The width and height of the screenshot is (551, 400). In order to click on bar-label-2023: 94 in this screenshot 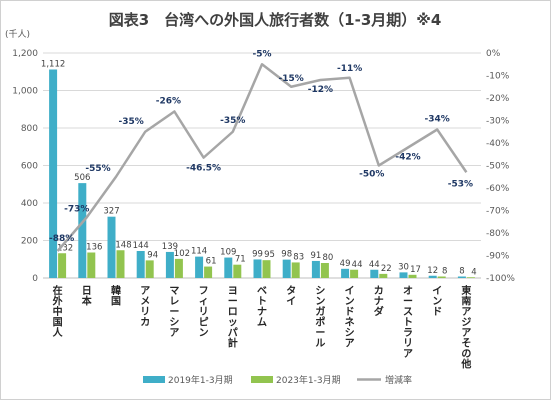, I will do `click(152, 255)`.